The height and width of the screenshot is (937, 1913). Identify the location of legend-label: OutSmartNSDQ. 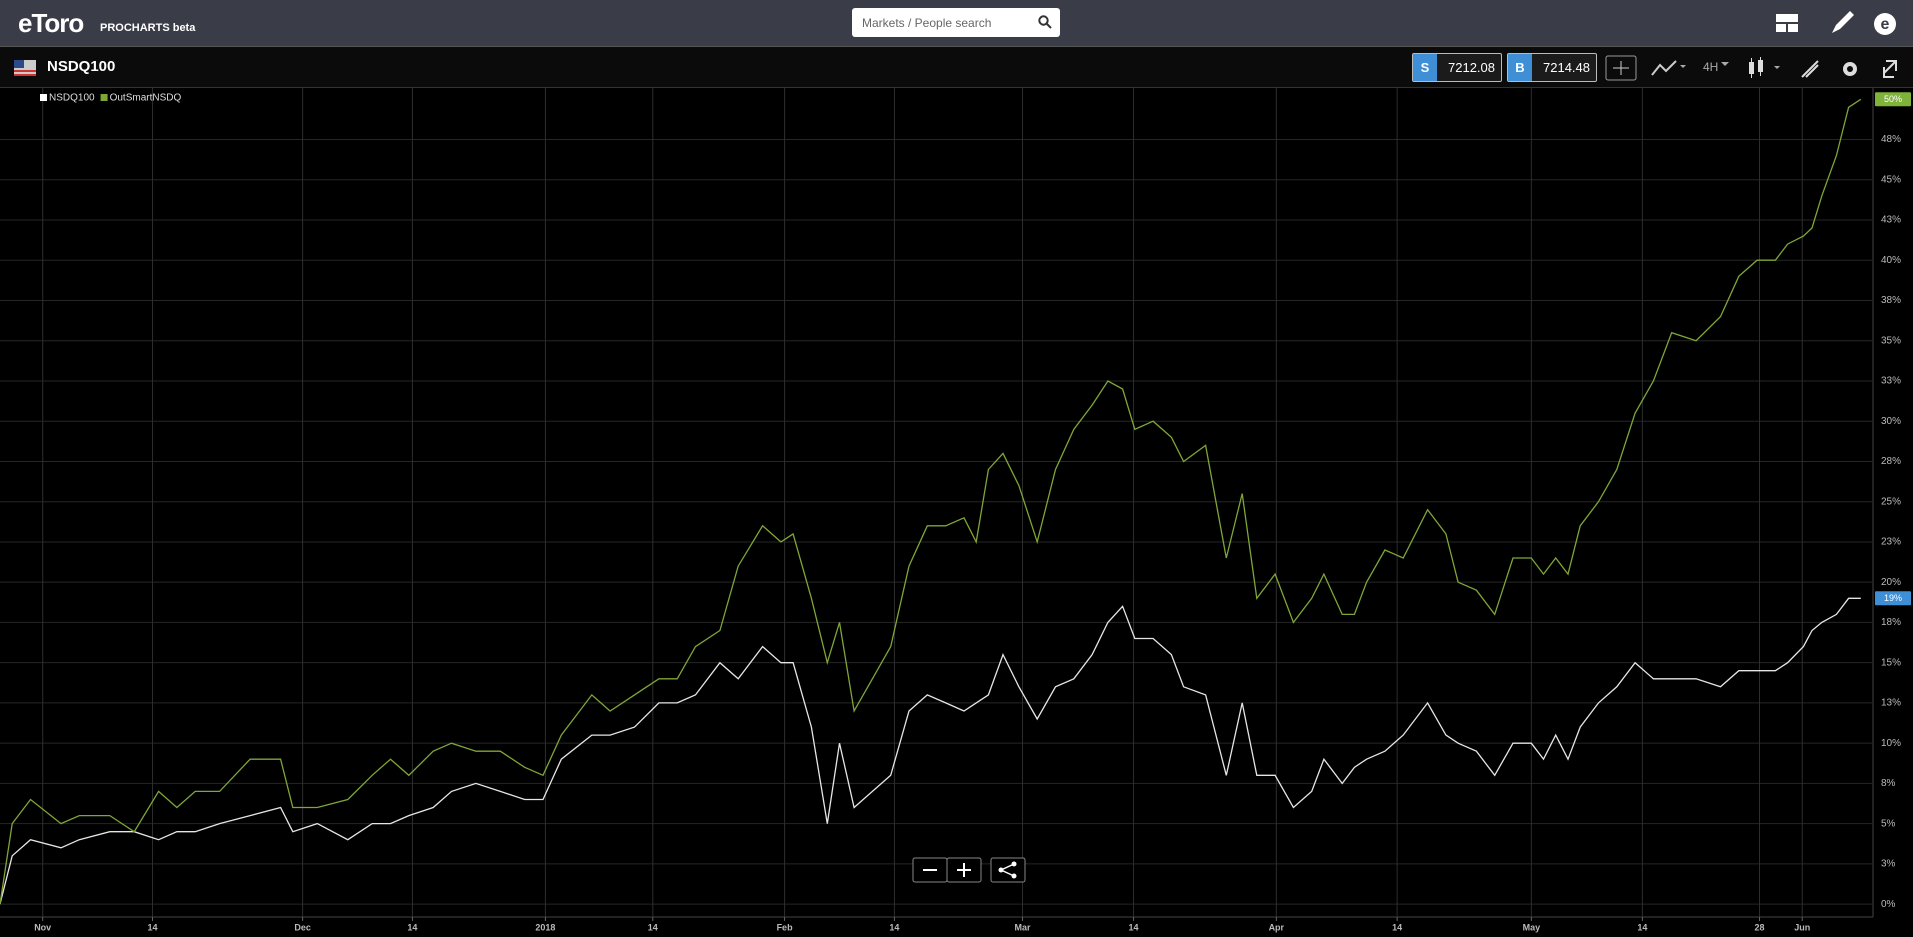
(146, 98).